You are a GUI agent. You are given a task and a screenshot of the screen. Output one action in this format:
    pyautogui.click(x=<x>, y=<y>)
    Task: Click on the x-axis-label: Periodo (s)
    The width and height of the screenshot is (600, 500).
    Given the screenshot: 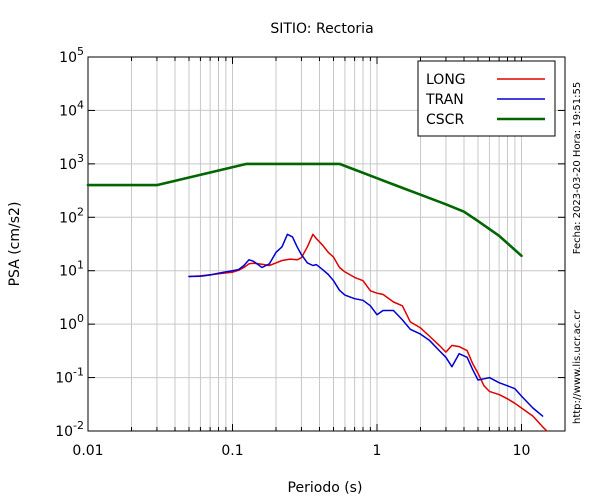 What is the action you would take?
    pyautogui.click(x=325, y=488)
    